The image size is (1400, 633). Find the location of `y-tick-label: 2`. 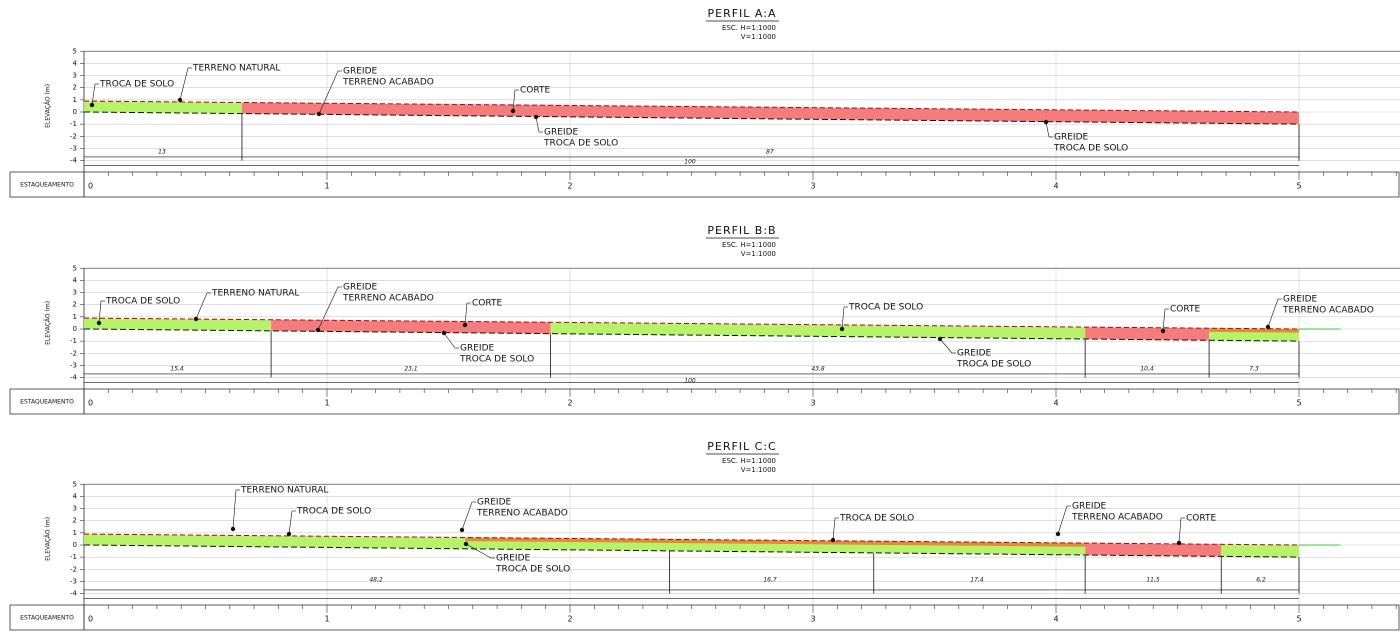

y-tick-label: 2 is located at coordinates (75, 88).